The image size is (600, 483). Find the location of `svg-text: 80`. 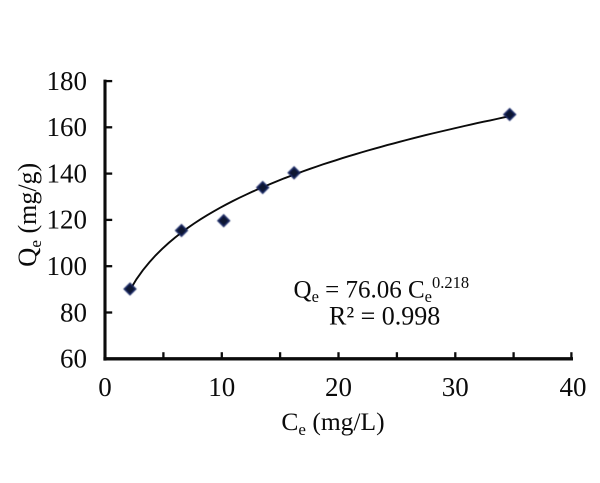

svg-text: 80 is located at coordinates (73, 312).